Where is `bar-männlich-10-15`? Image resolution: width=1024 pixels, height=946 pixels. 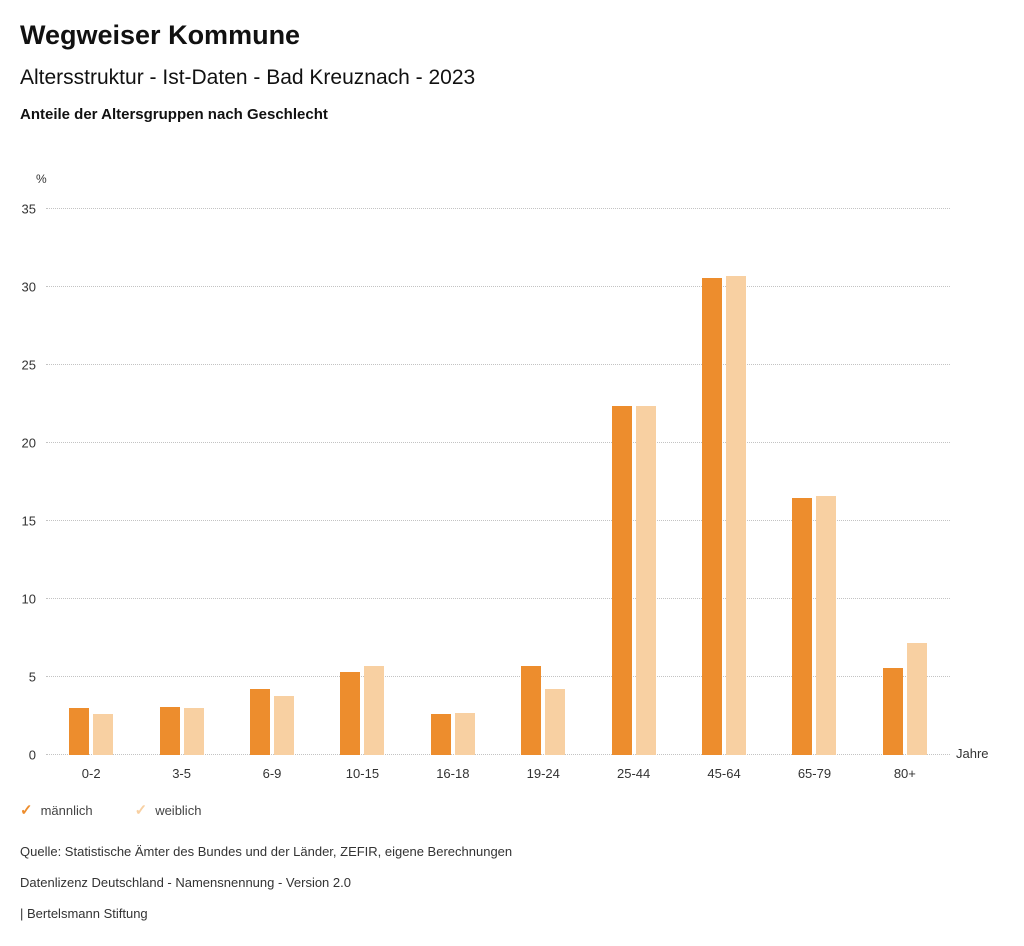 bar-männlich-10-15 is located at coordinates (350, 713).